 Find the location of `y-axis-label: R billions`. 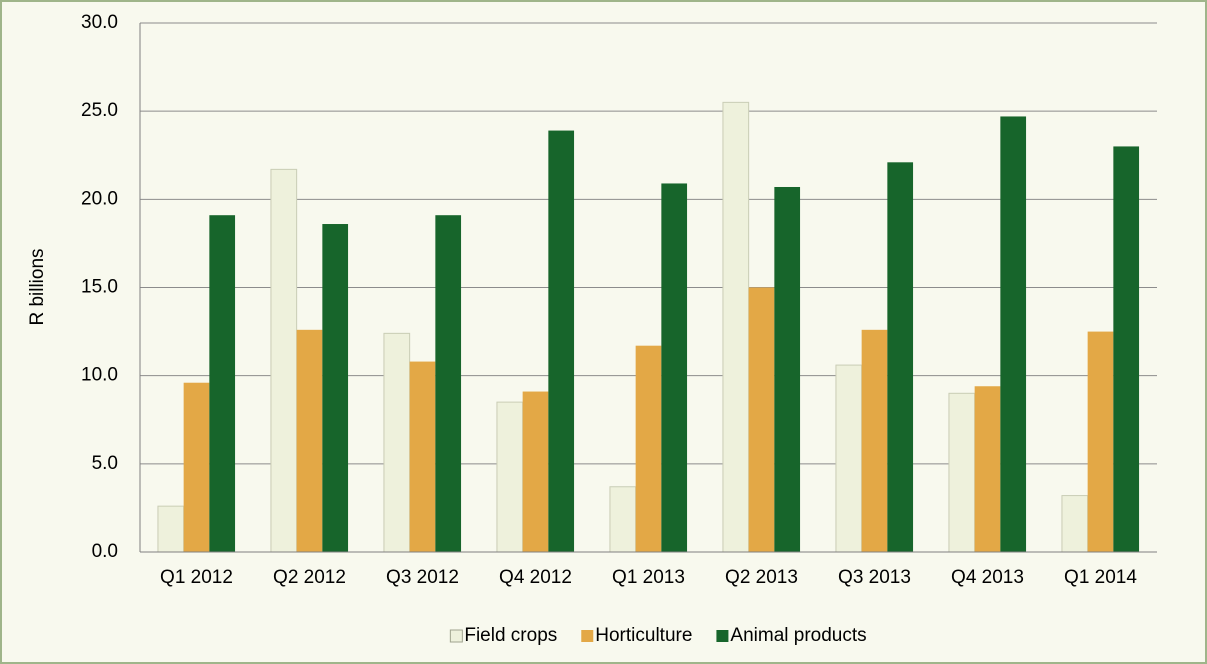

y-axis-label: R billions is located at coordinates (37, 286).